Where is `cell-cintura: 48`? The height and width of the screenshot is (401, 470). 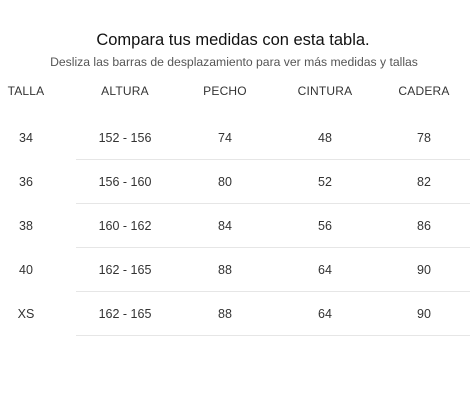
cell-cintura: 48 is located at coordinates (325, 138).